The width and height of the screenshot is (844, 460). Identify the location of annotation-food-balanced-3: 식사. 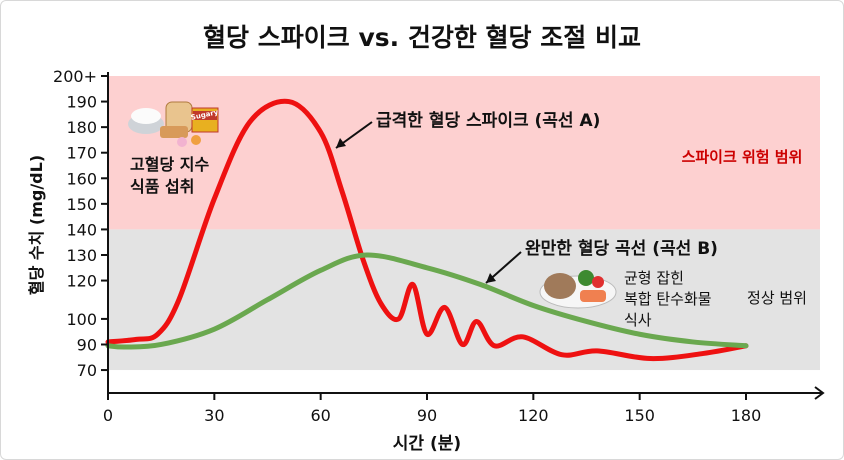
(638, 320).